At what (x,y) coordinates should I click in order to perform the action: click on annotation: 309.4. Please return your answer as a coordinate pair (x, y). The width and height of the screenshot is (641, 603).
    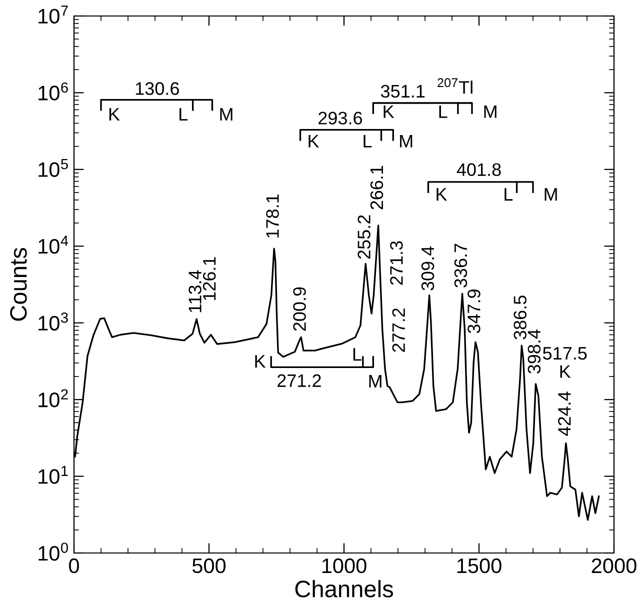
    Looking at the image, I should click on (427, 268).